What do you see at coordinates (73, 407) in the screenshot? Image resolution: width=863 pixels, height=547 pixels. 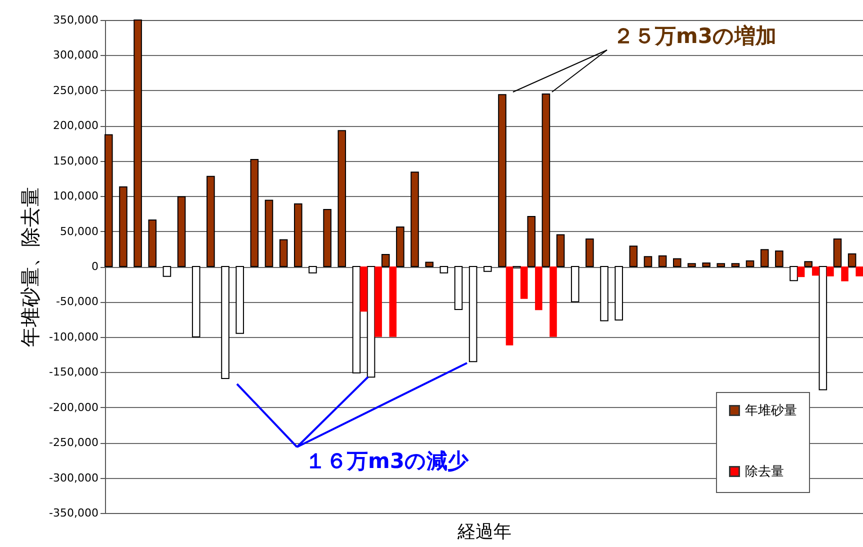 I see `y-tick-label: -200,000` at bounding box center [73, 407].